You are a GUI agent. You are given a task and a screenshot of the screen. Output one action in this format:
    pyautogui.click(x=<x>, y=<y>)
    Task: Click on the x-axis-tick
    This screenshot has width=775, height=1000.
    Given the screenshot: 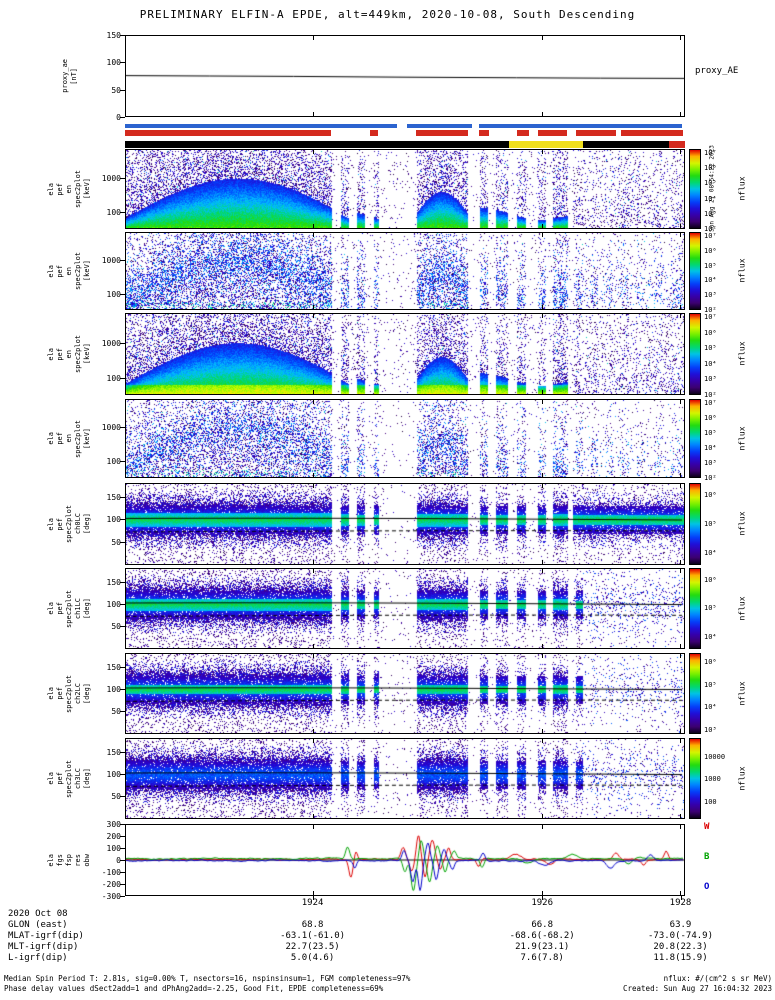 What is the action you would take?
    pyautogui.click(x=543, y=898)
    